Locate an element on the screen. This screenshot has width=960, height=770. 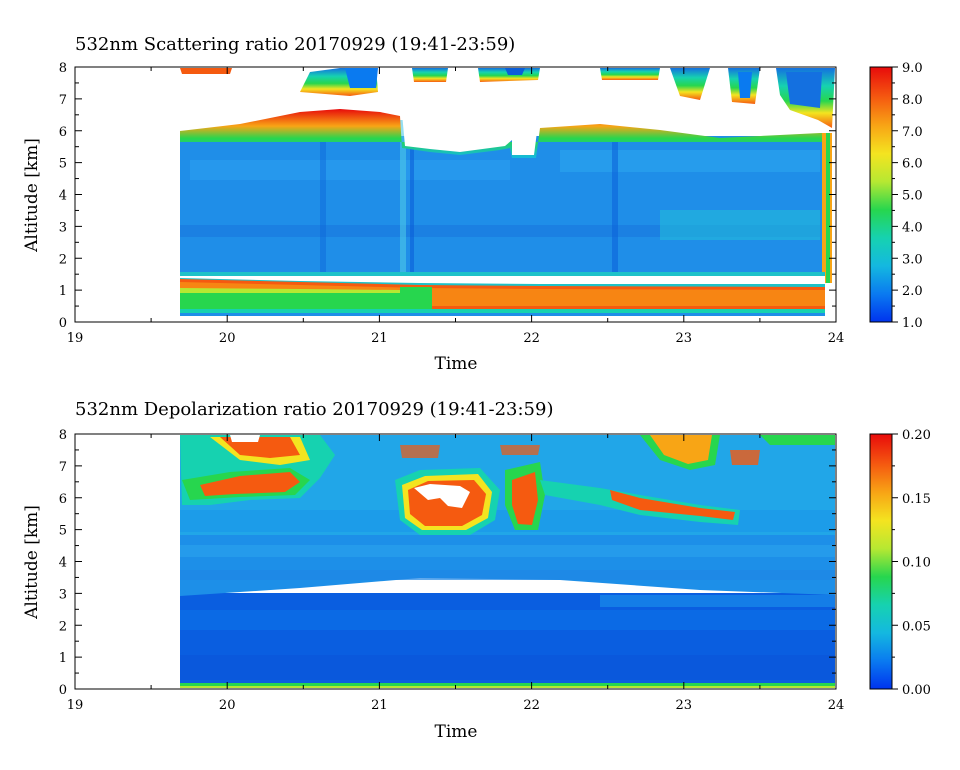
scatter-right-edge is located at coordinates (828, 208).